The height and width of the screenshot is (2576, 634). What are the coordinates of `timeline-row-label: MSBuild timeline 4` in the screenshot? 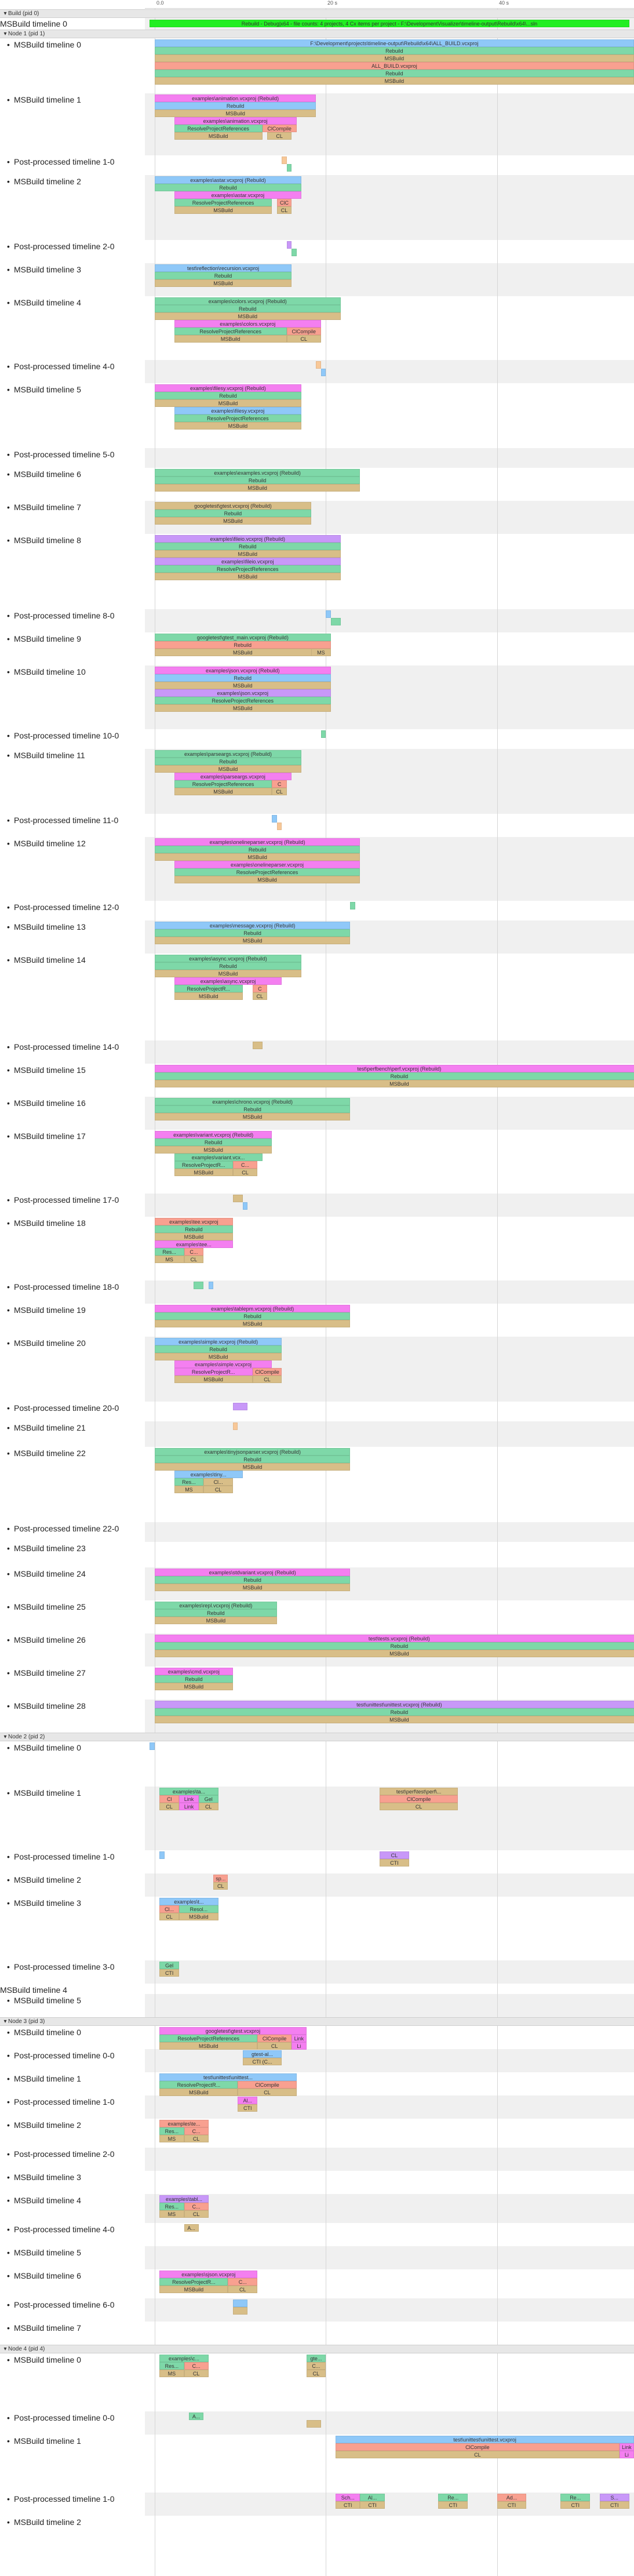 It's located at (40, 2200).